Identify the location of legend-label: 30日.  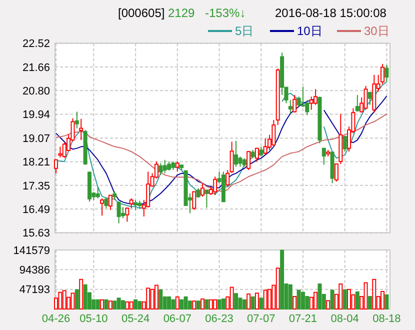
(377, 31).